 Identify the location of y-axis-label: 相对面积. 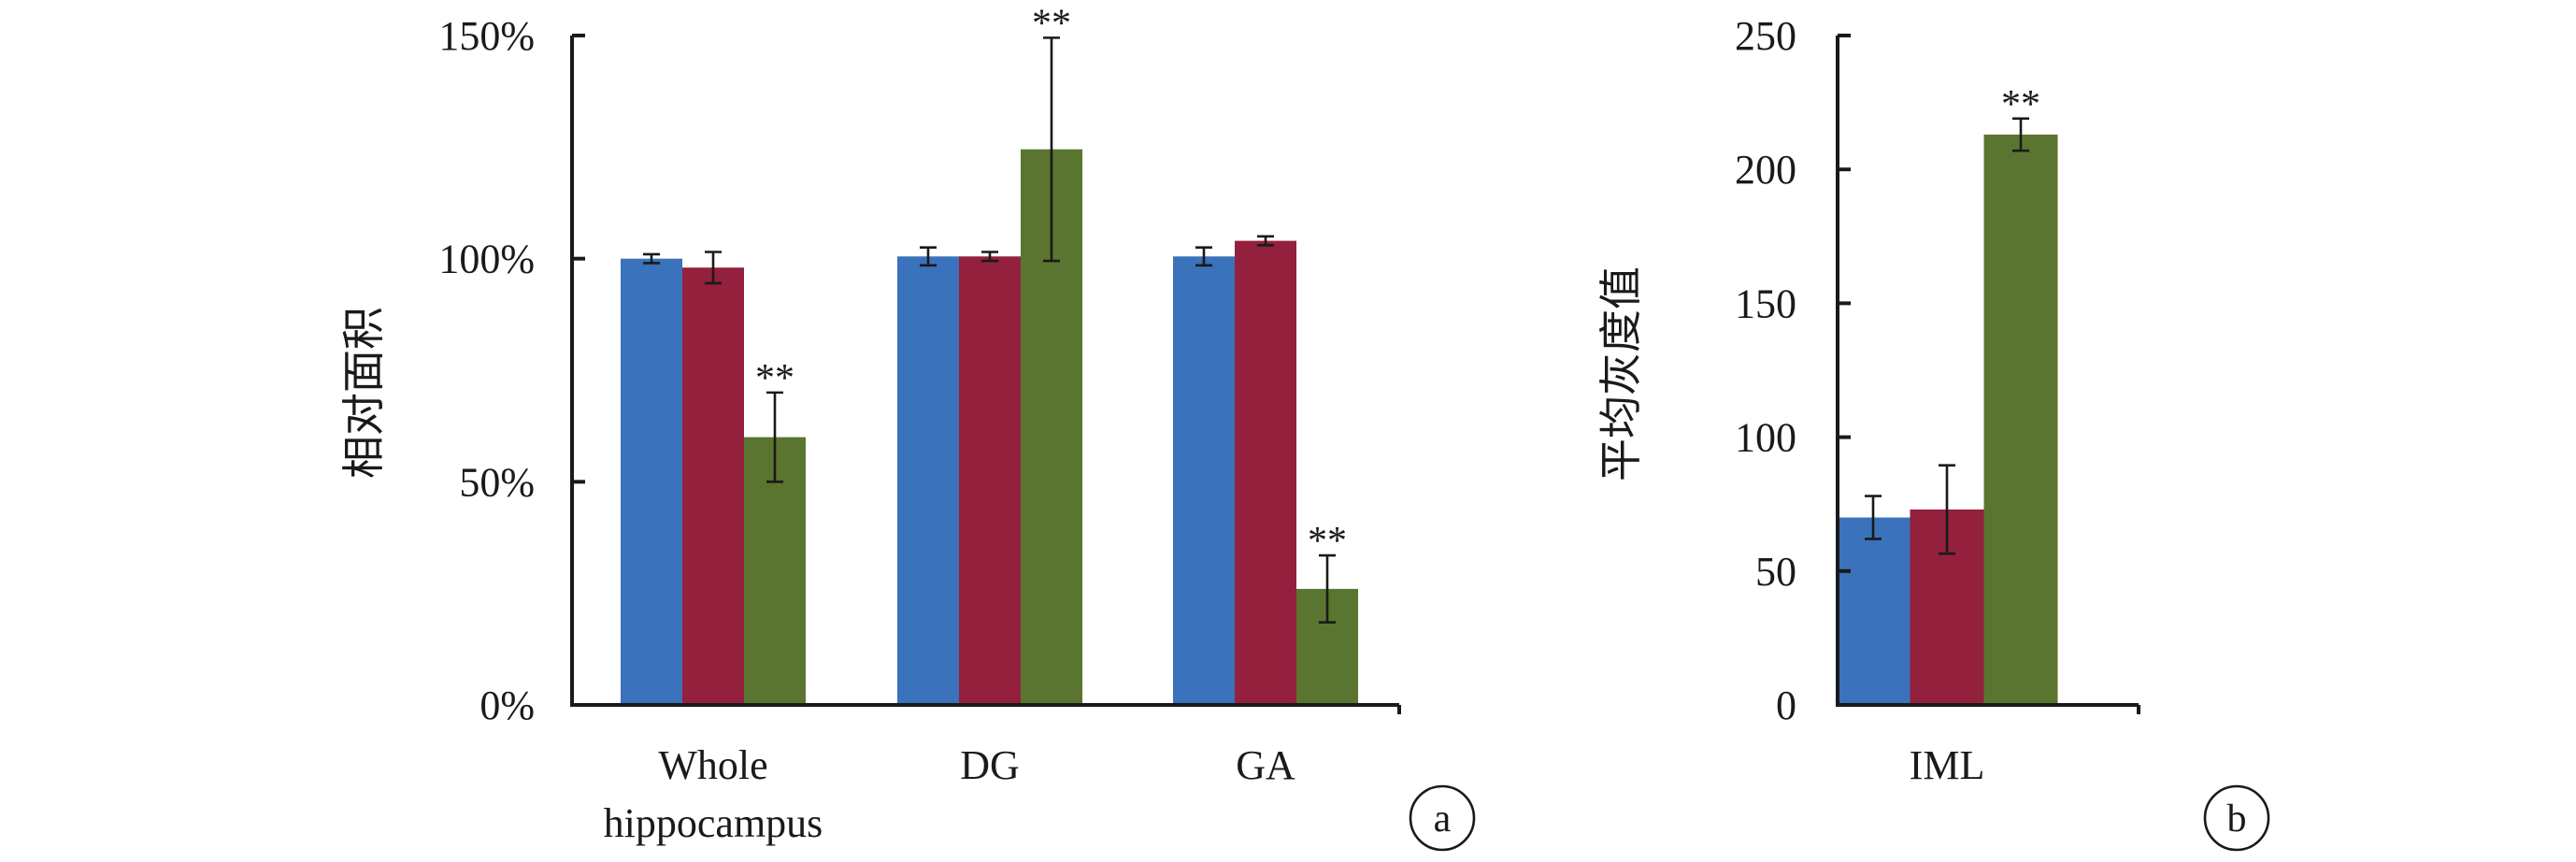
(363, 393).